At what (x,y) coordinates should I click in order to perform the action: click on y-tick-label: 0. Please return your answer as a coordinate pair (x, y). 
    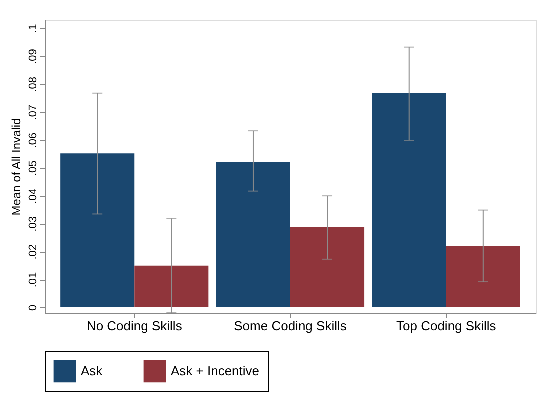
    Looking at the image, I should click on (34, 307).